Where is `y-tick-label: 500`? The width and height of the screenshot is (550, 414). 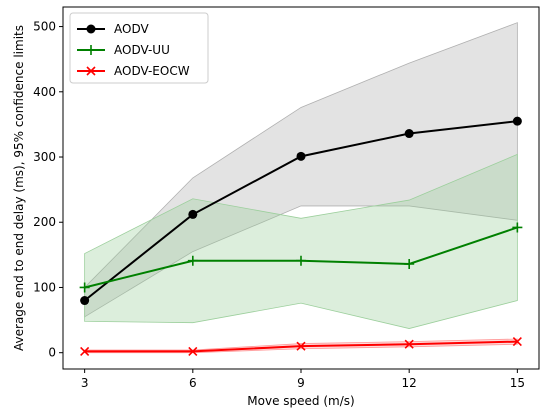 y-tick-label: 500 is located at coordinates (44, 27).